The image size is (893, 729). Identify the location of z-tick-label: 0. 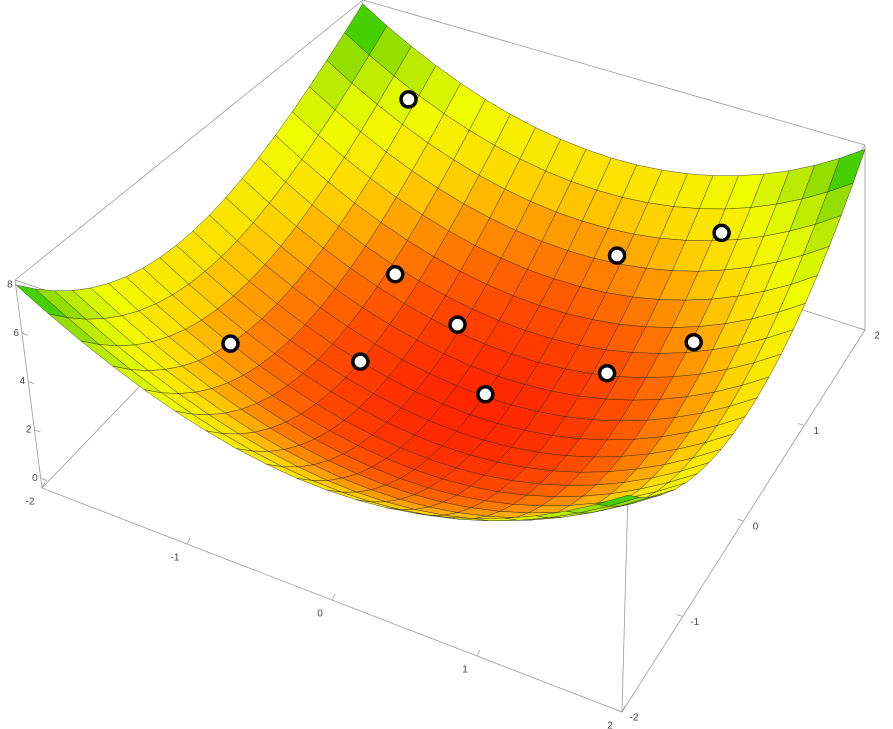
(35, 478).